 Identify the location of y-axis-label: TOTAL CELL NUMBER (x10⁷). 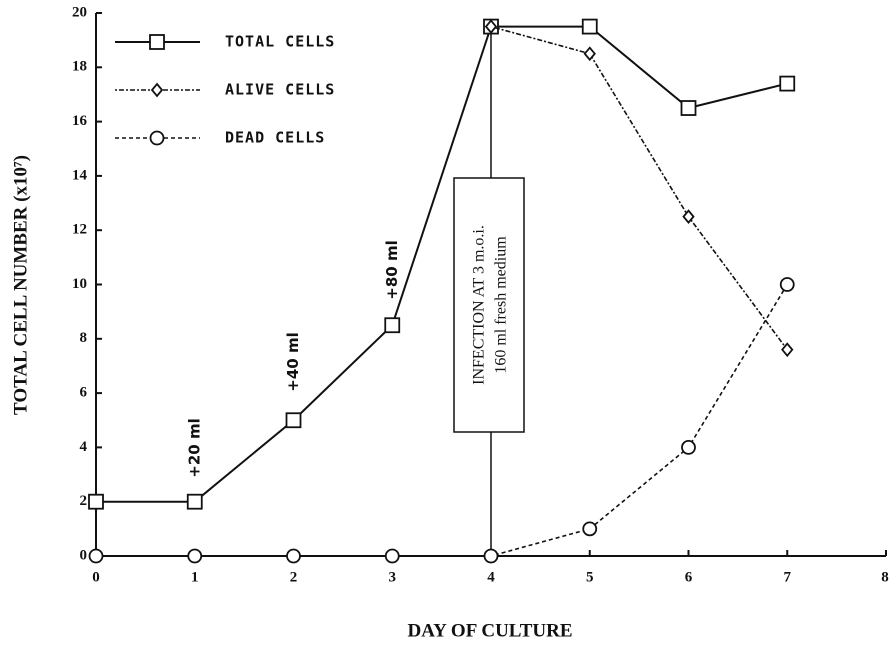
(20, 285).